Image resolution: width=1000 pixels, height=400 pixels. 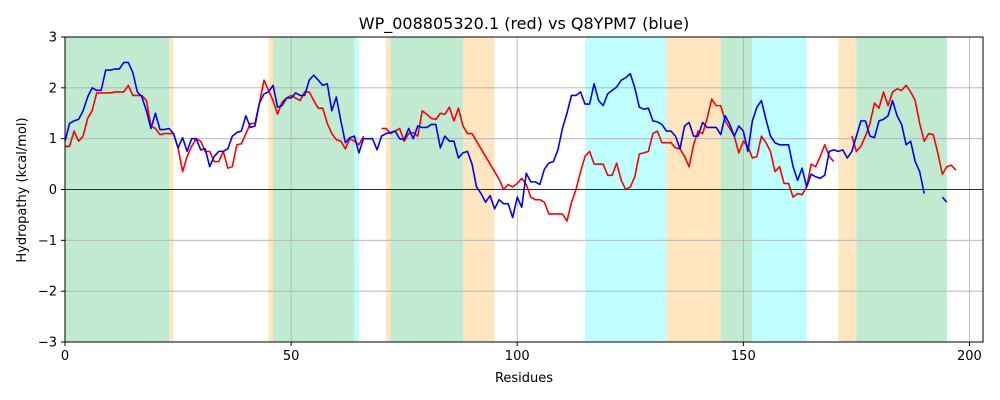 What do you see at coordinates (47, 343) in the screenshot?
I see `y-tick-label--3: −3` at bounding box center [47, 343].